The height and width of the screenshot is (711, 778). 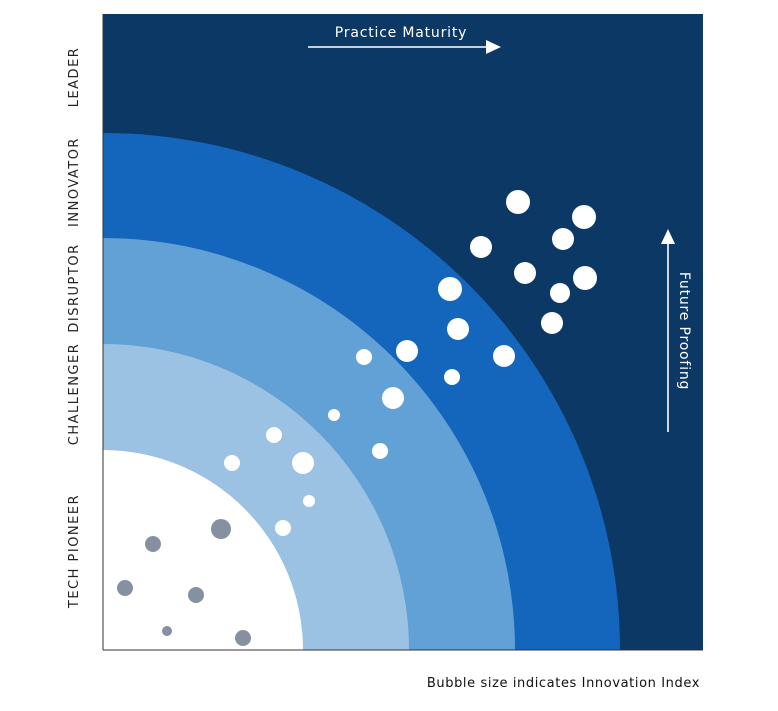 I want to click on tier-label-challenger: CHALLENGER, so click(x=74, y=394).